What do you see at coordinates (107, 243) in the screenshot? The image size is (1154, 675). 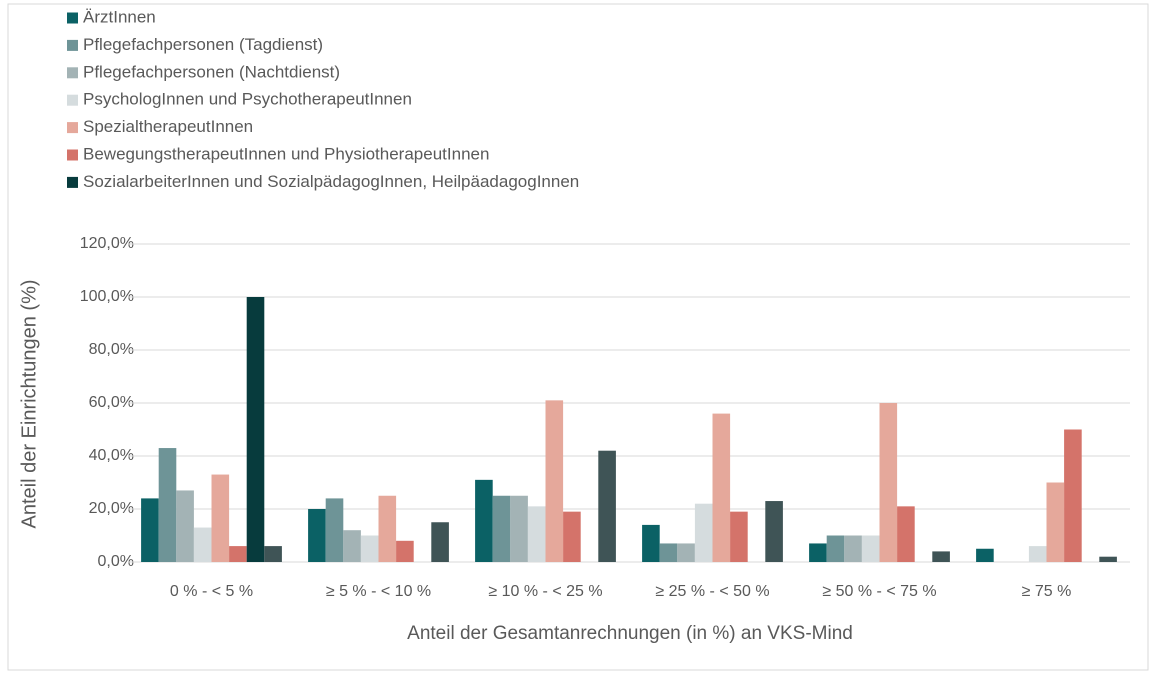 I see `y-tick-label: 120,0%` at bounding box center [107, 243].